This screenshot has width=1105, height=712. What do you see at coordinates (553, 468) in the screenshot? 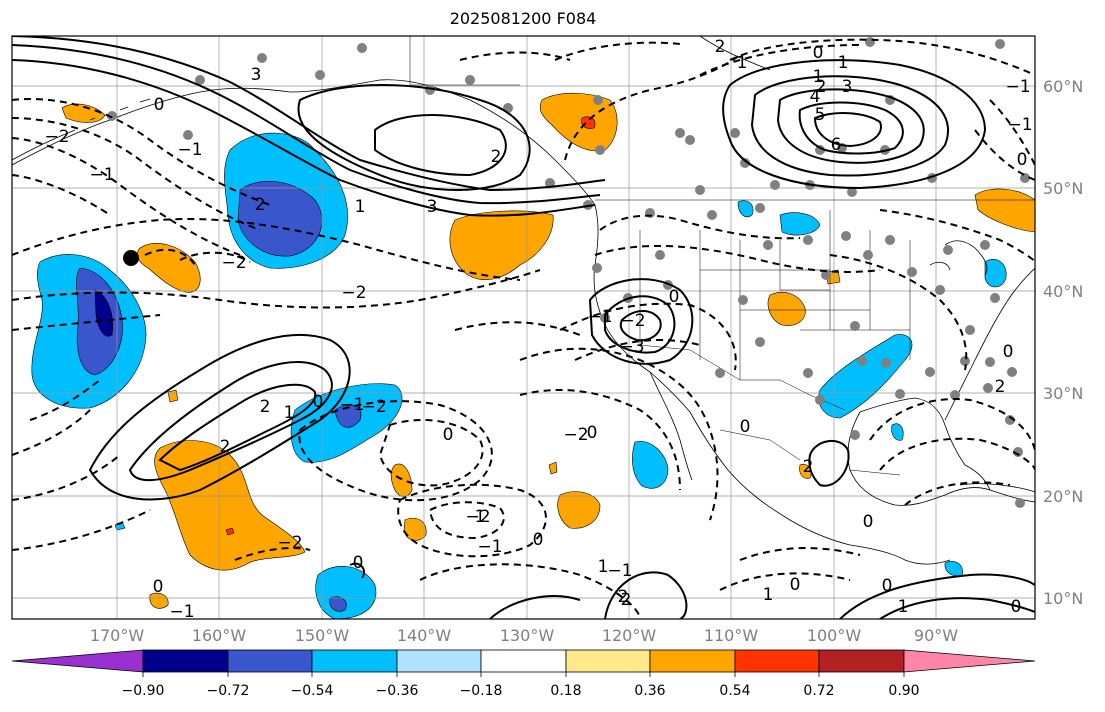
I see `pos-blob-small5` at bounding box center [553, 468].